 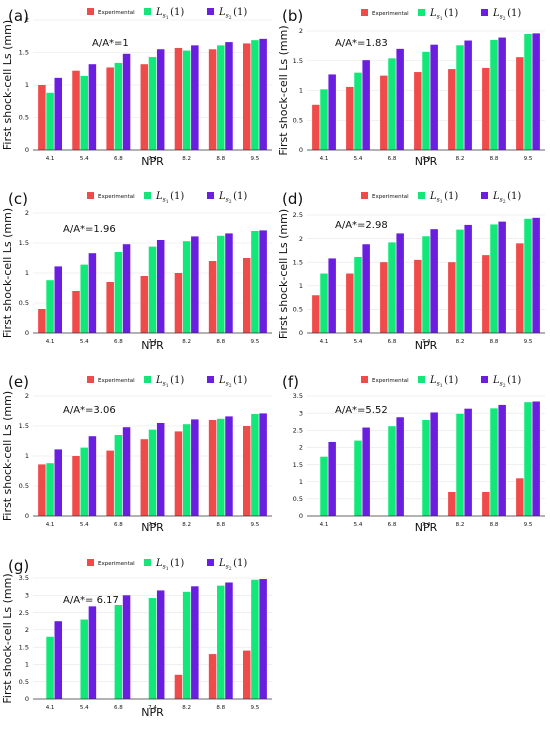 I want to click on panel-label: (d), so click(x=292, y=199).